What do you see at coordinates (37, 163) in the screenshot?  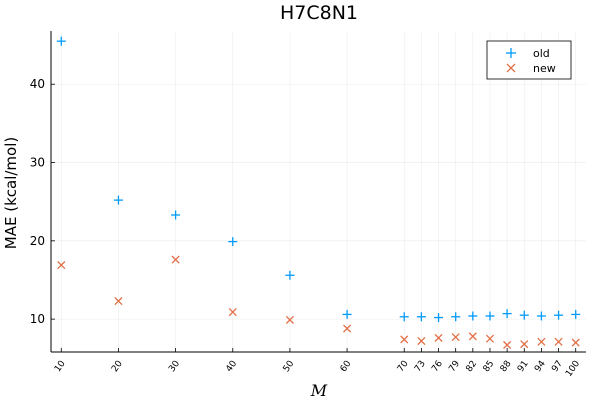 I see `y-tick-label-30: 30` at bounding box center [37, 163].